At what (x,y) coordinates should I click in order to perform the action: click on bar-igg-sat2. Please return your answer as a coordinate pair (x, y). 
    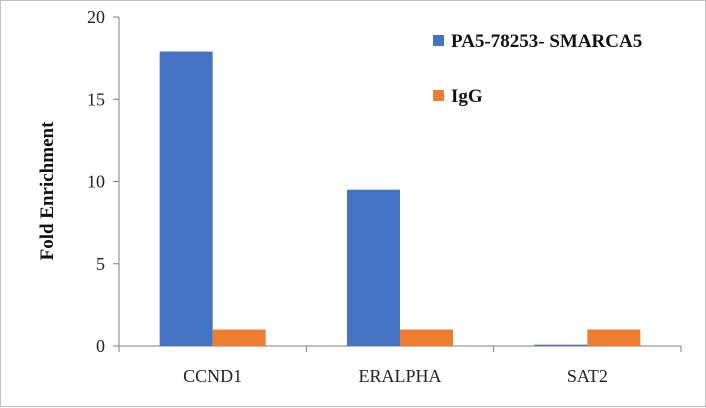
    Looking at the image, I should click on (614, 337).